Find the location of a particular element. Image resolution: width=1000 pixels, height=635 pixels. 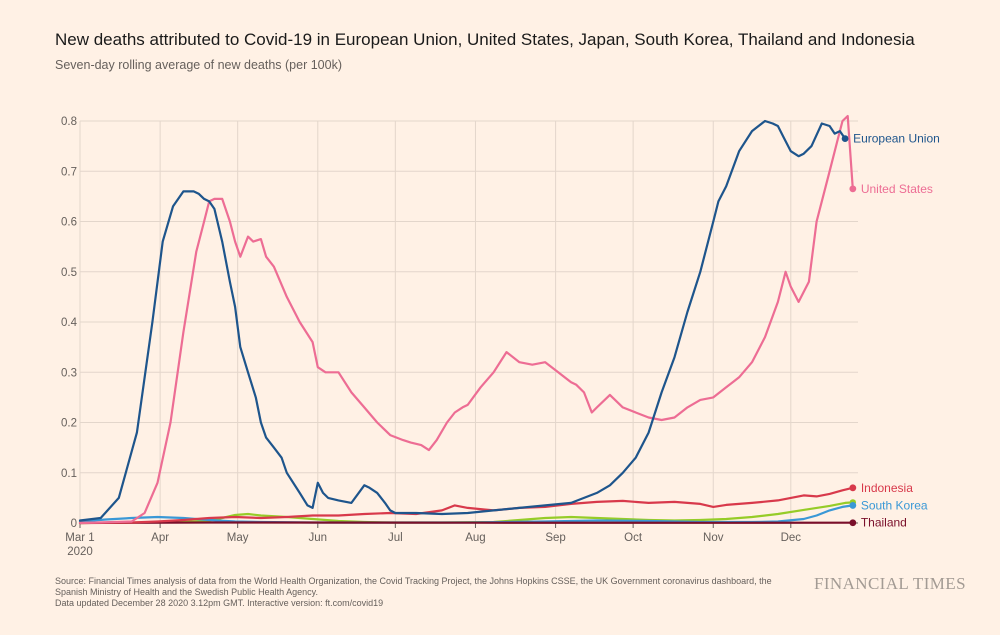

x-tick-label: Mar 1 is located at coordinates (79, 538).